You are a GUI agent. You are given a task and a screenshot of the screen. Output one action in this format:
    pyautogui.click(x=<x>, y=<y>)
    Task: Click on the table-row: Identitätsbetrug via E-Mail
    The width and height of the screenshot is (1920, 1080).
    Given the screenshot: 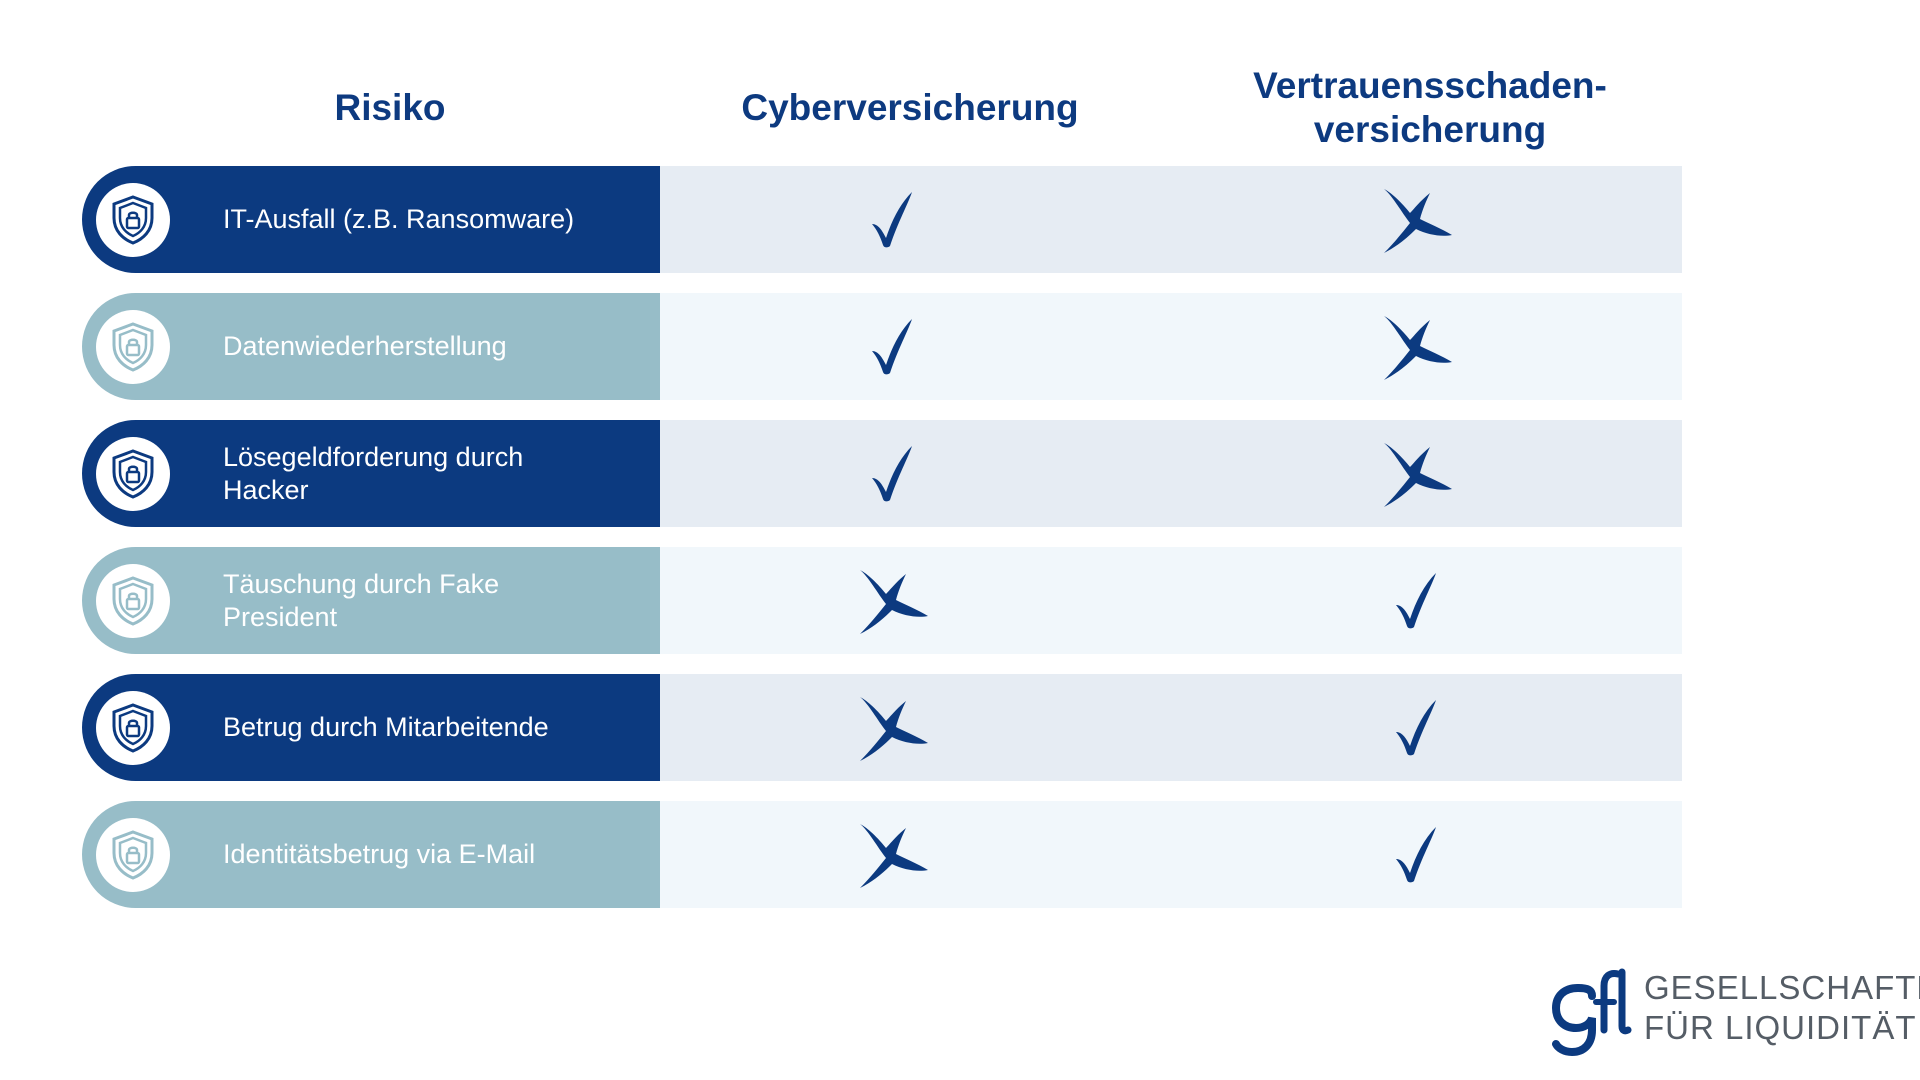 What is the action you would take?
    pyautogui.click(x=882, y=854)
    